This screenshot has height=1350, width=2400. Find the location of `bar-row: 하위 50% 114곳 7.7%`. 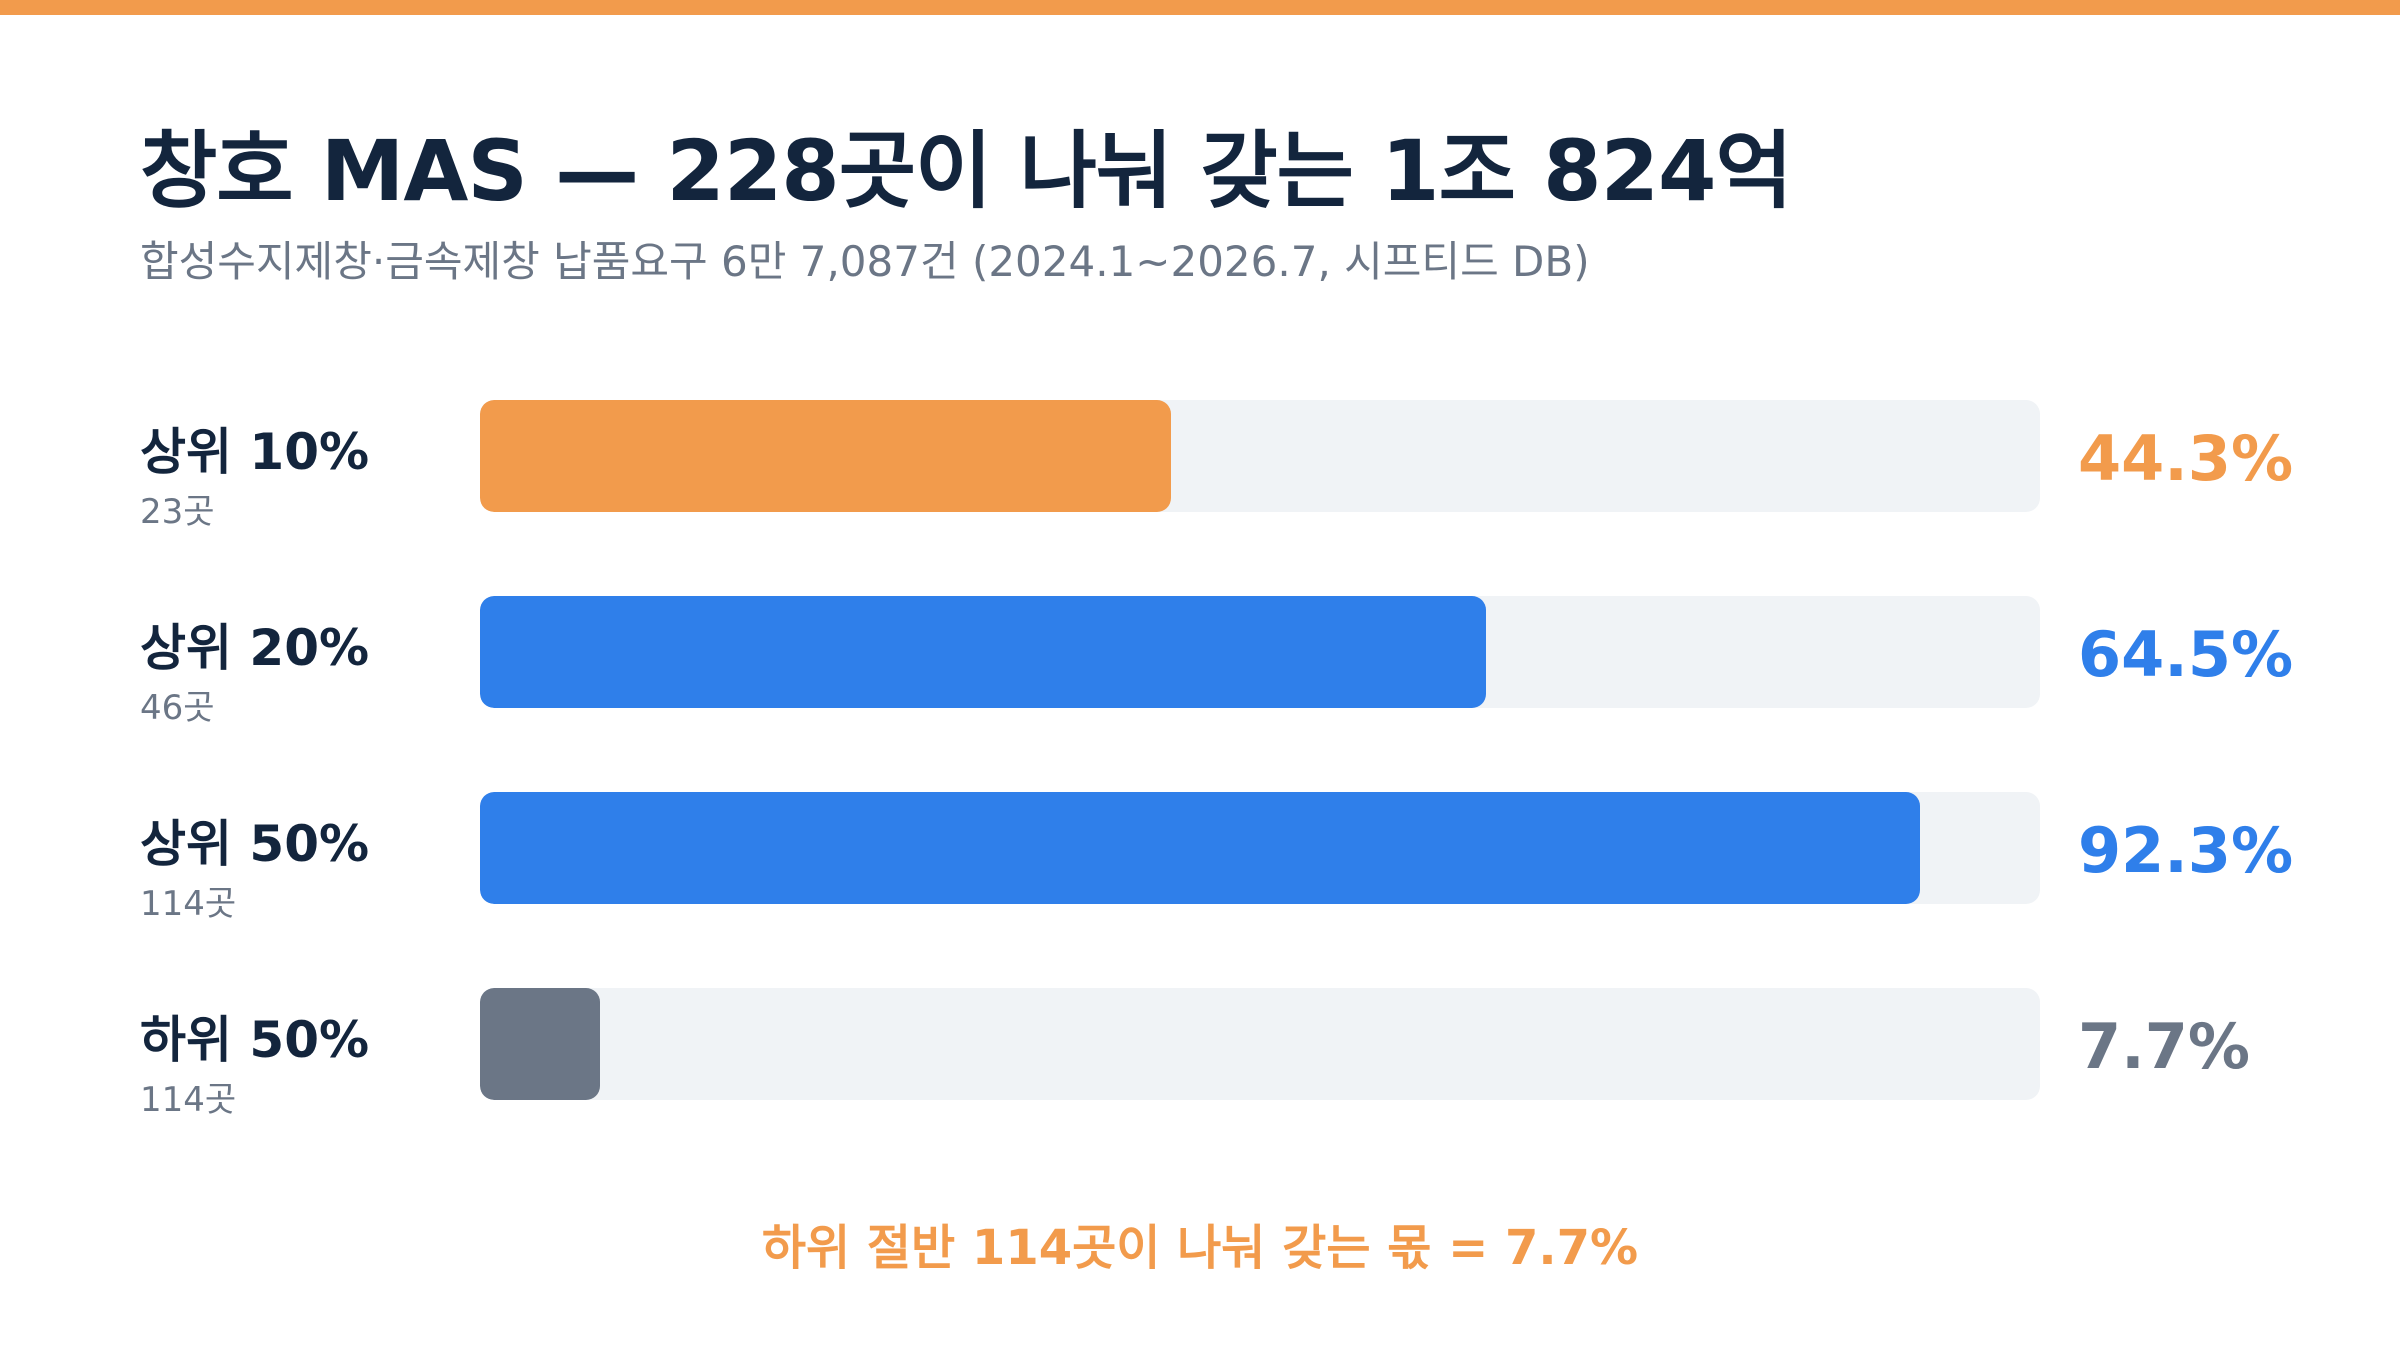

bar-row: 하위 50% 114곳 7.7% is located at coordinates (1200, 1073).